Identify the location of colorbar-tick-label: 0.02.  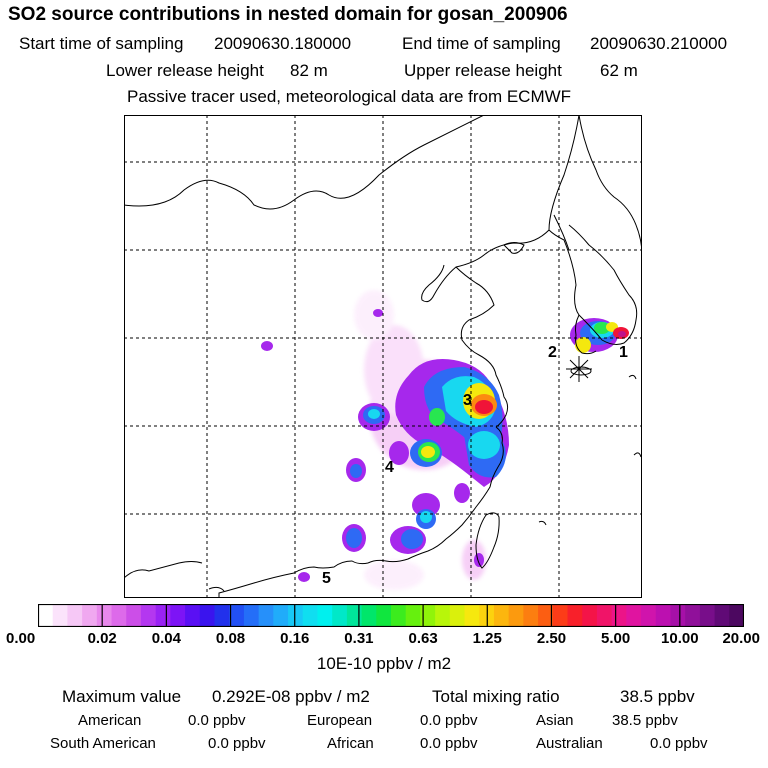
(102, 638).